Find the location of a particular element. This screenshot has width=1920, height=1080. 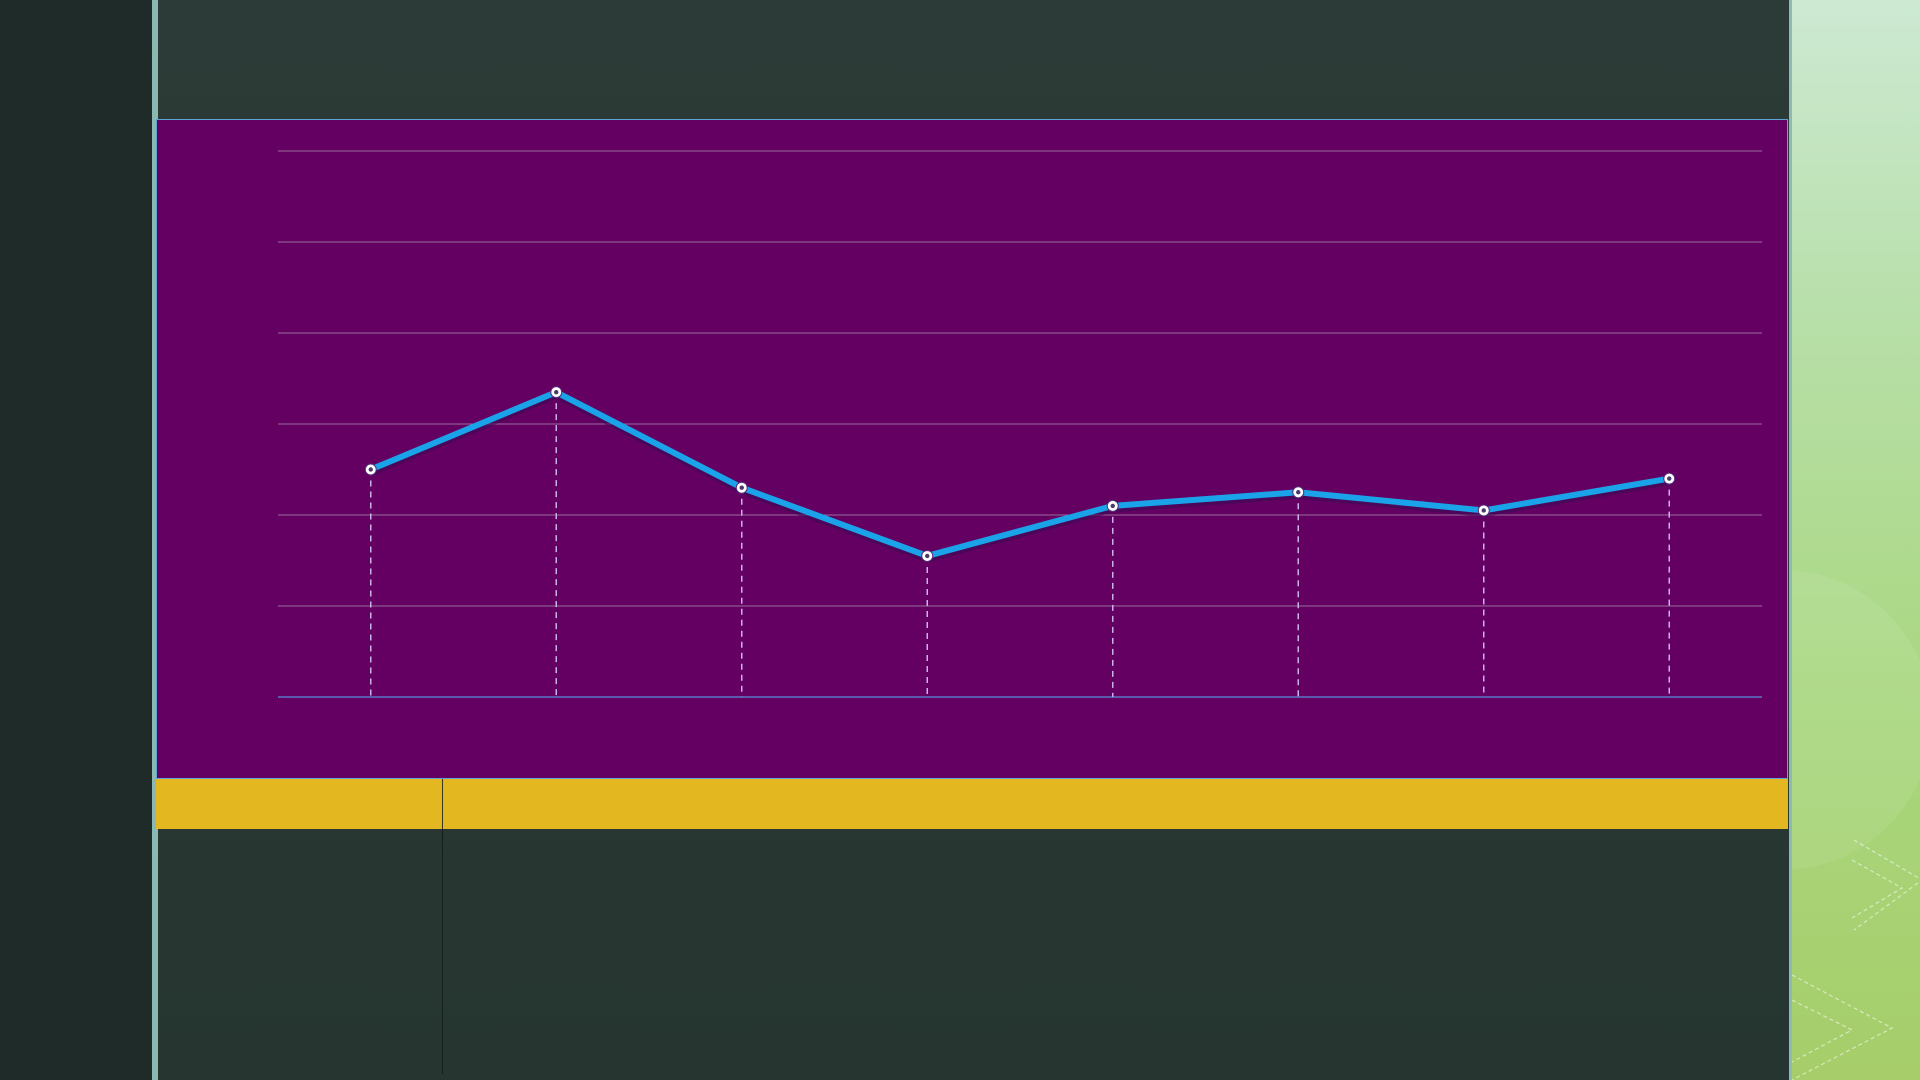

table-body-divider is located at coordinates (442, 951).